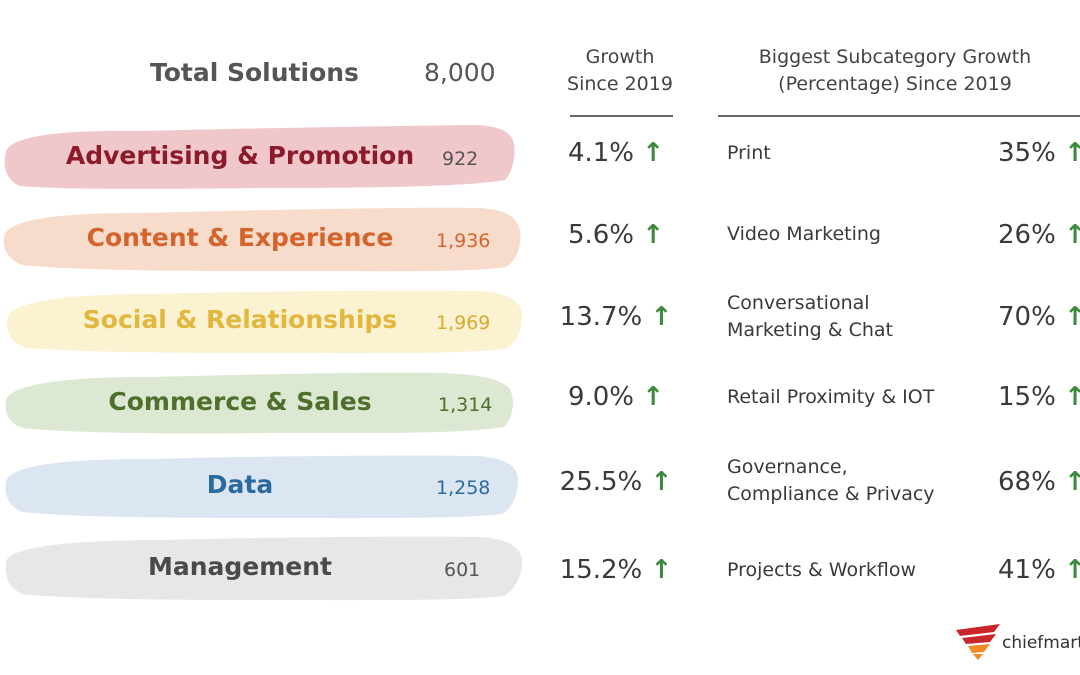  Describe the element at coordinates (600, 235) in the screenshot. I see `growth-value-text: 5.6%` at that location.